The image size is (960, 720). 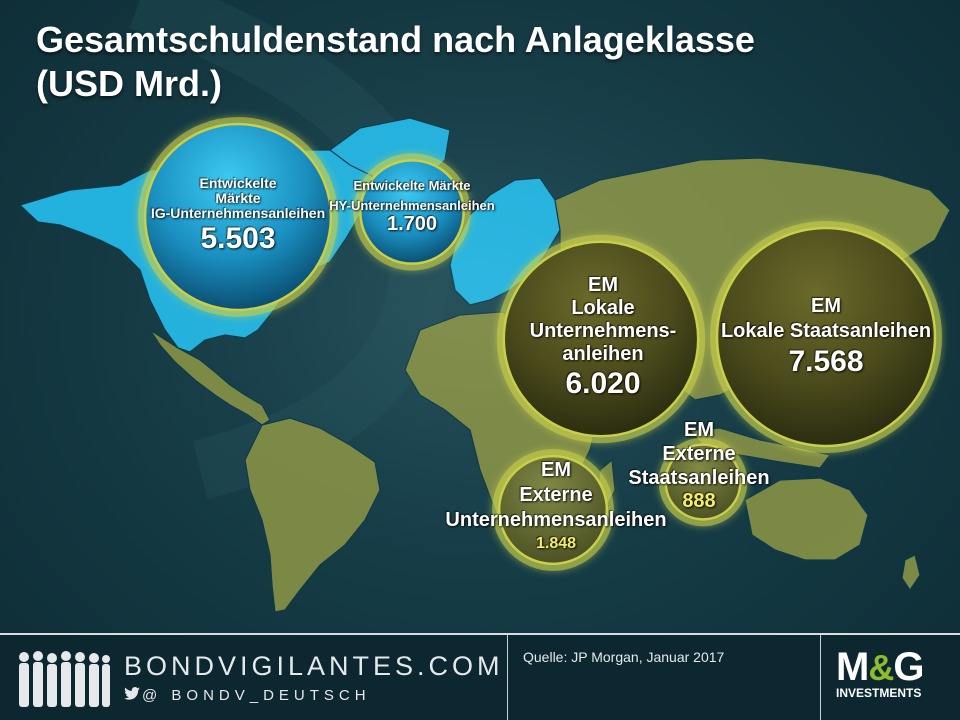 What do you see at coordinates (826, 361) in the screenshot?
I see `bubble-value: 7.568` at bounding box center [826, 361].